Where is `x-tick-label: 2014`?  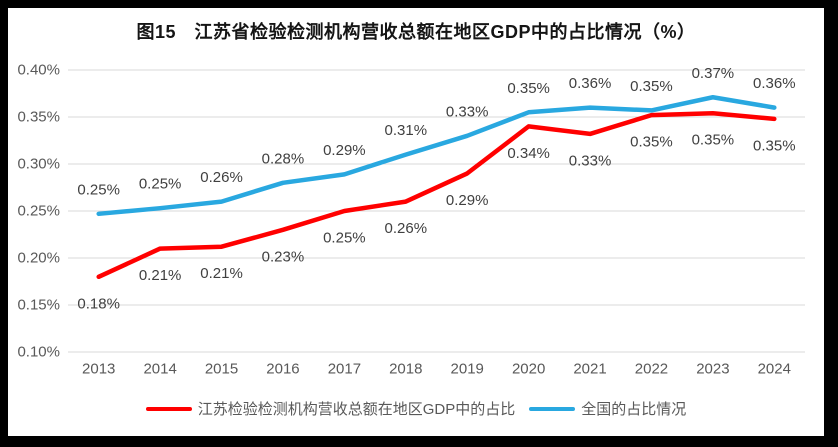
x-tick-label: 2014 is located at coordinates (159, 369).